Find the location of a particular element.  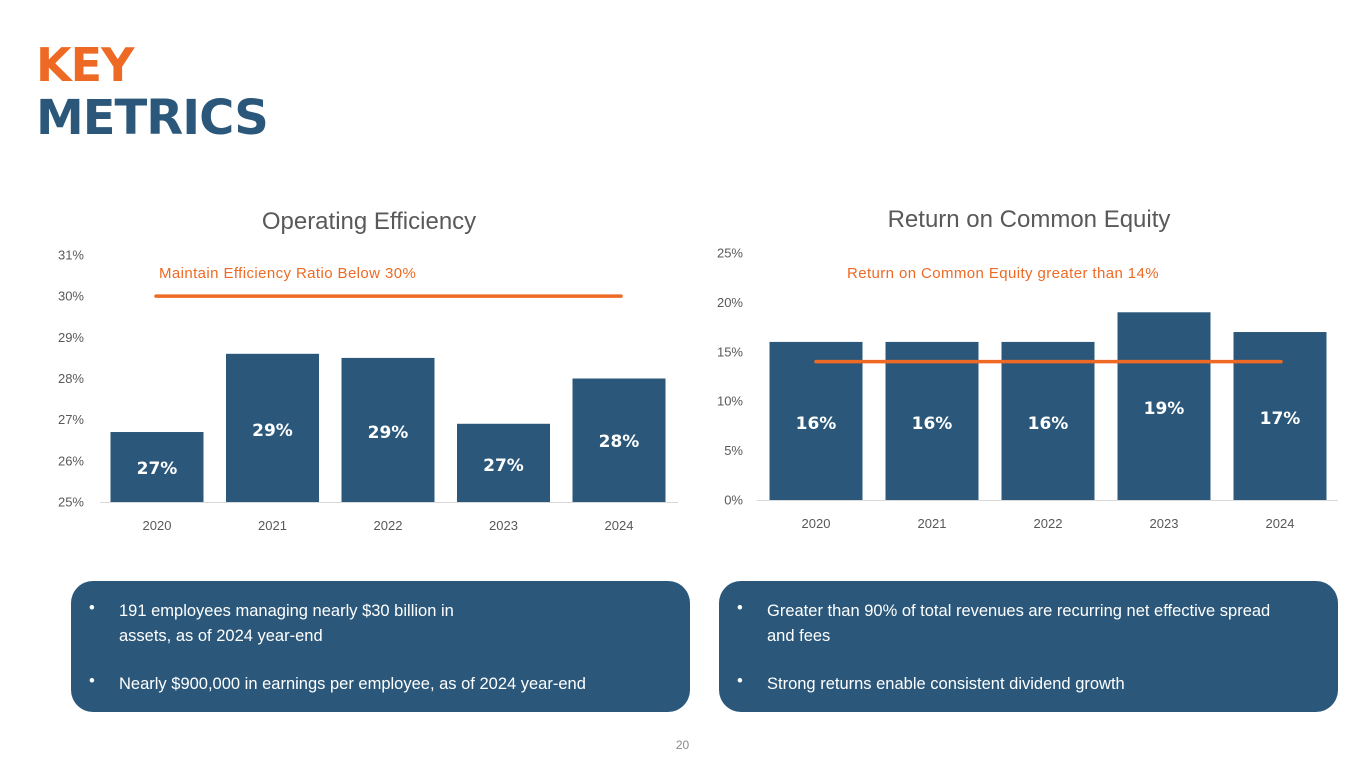

target-label: Return on Common Equity greater than 14% is located at coordinates (1003, 273).